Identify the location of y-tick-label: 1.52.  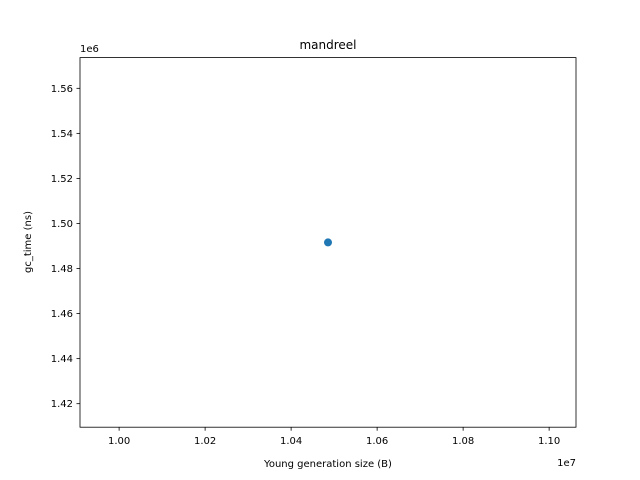
(62, 179).